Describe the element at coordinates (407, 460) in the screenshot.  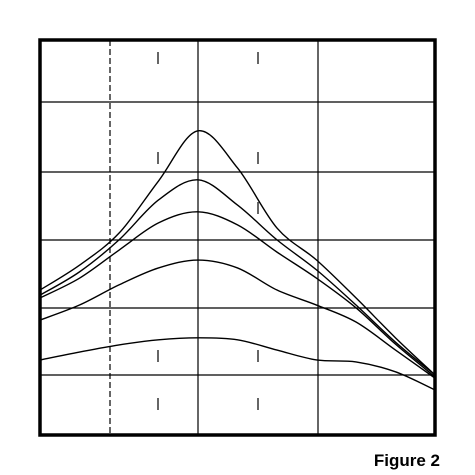
I see `figure-label: Figure 2` at that location.